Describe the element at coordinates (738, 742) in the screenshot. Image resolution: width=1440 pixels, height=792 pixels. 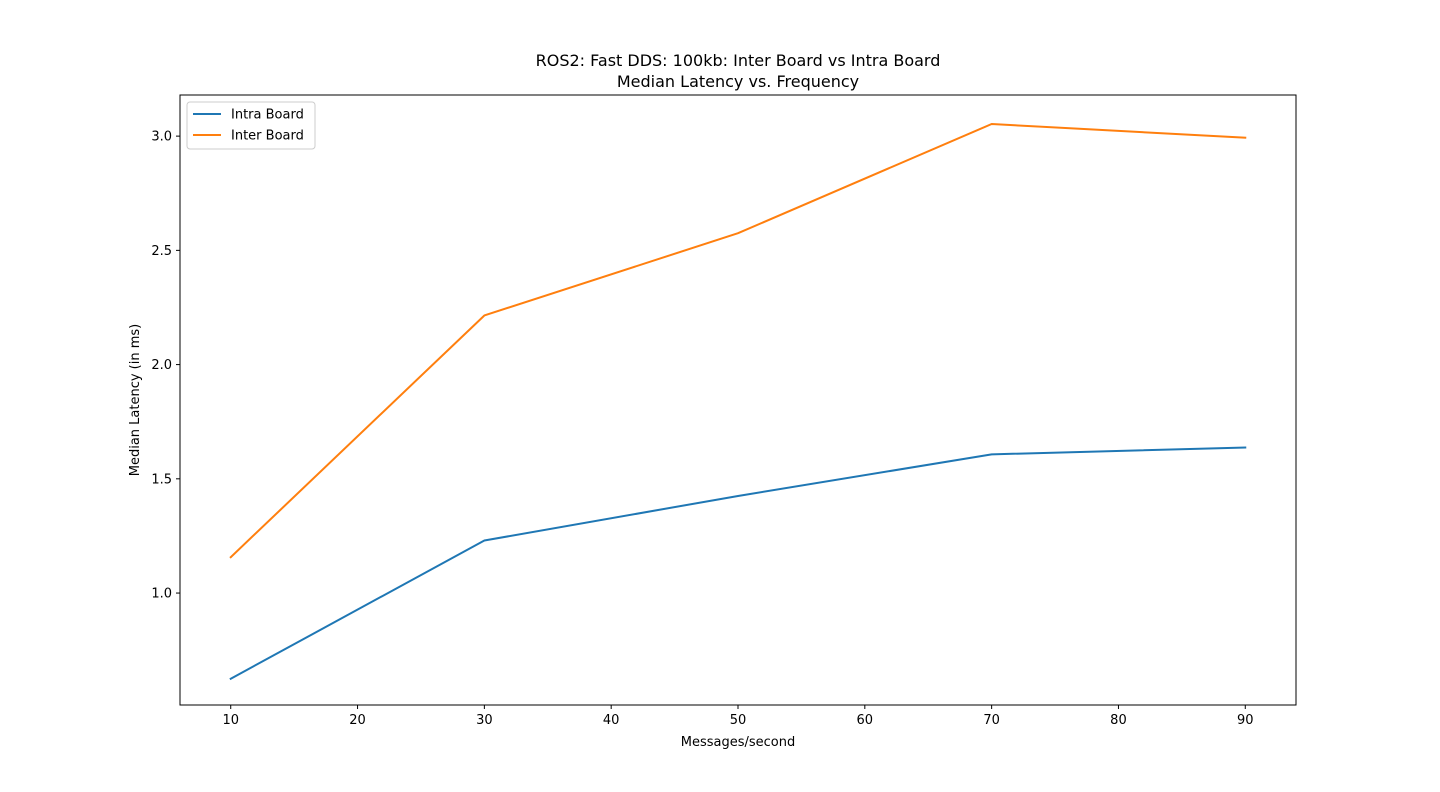
I see `x-axis-label: Messages/second` at that location.